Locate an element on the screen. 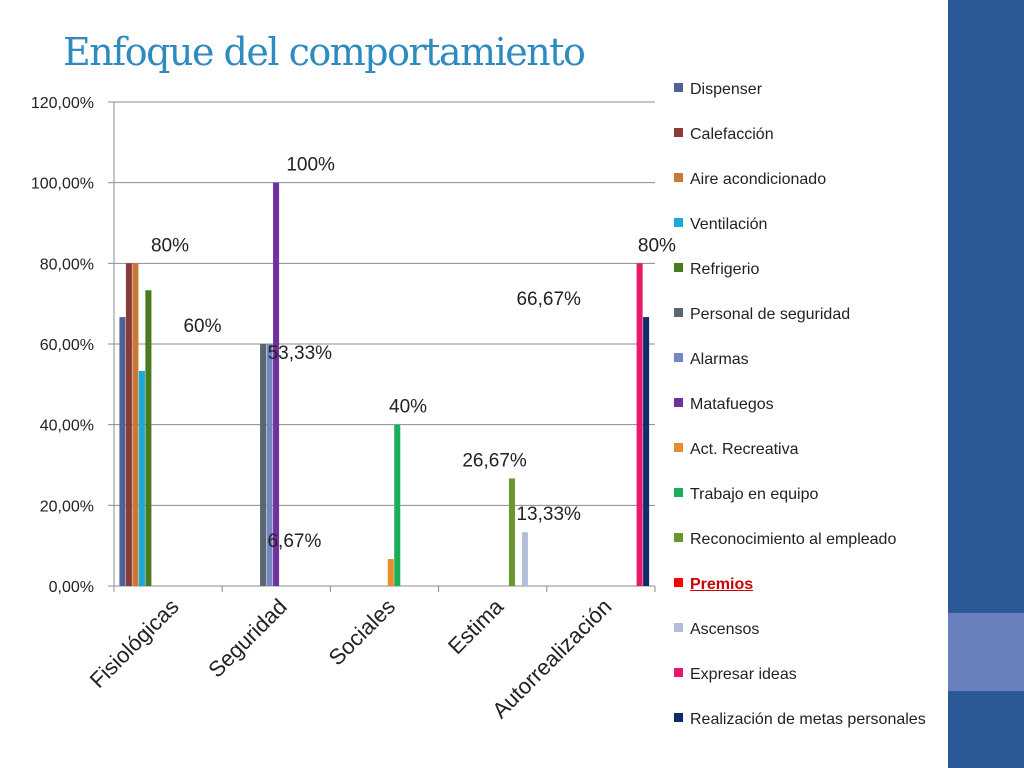 Image resolution: width=1024 pixels, height=768 pixels. legend-label: Personal de seguridad is located at coordinates (770, 314).